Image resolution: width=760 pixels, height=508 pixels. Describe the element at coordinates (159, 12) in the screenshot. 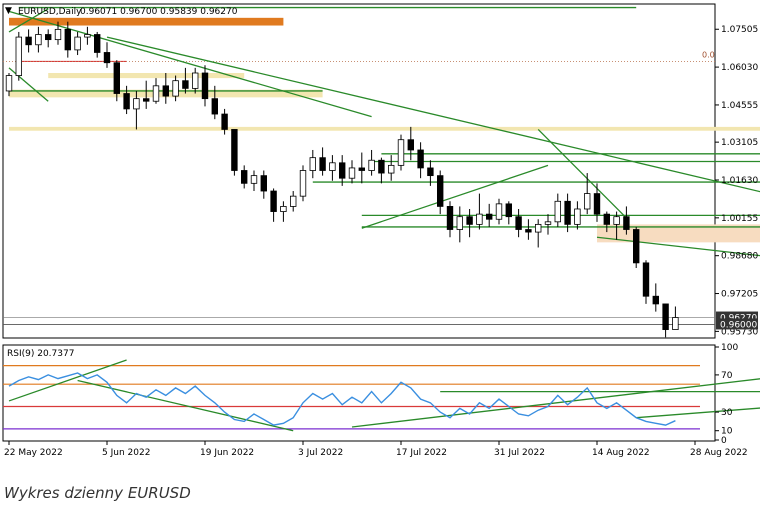

I see `ohlc-header: 0.96071 0.96700 0.95839 0.96270` at that location.